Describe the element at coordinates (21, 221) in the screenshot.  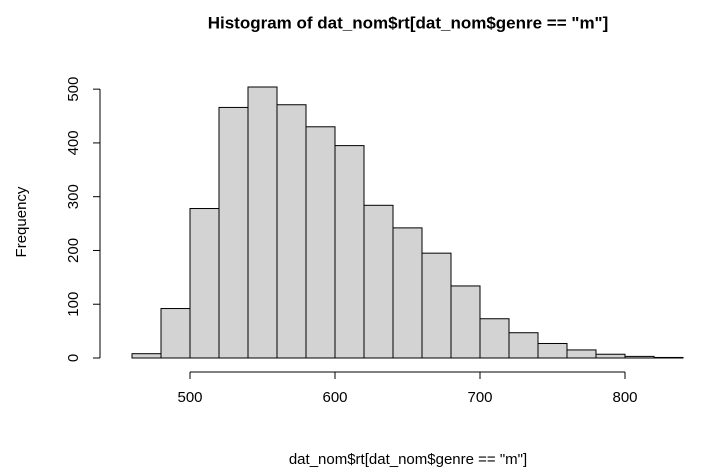
I see `y-axis-label: Frequency` at that location.